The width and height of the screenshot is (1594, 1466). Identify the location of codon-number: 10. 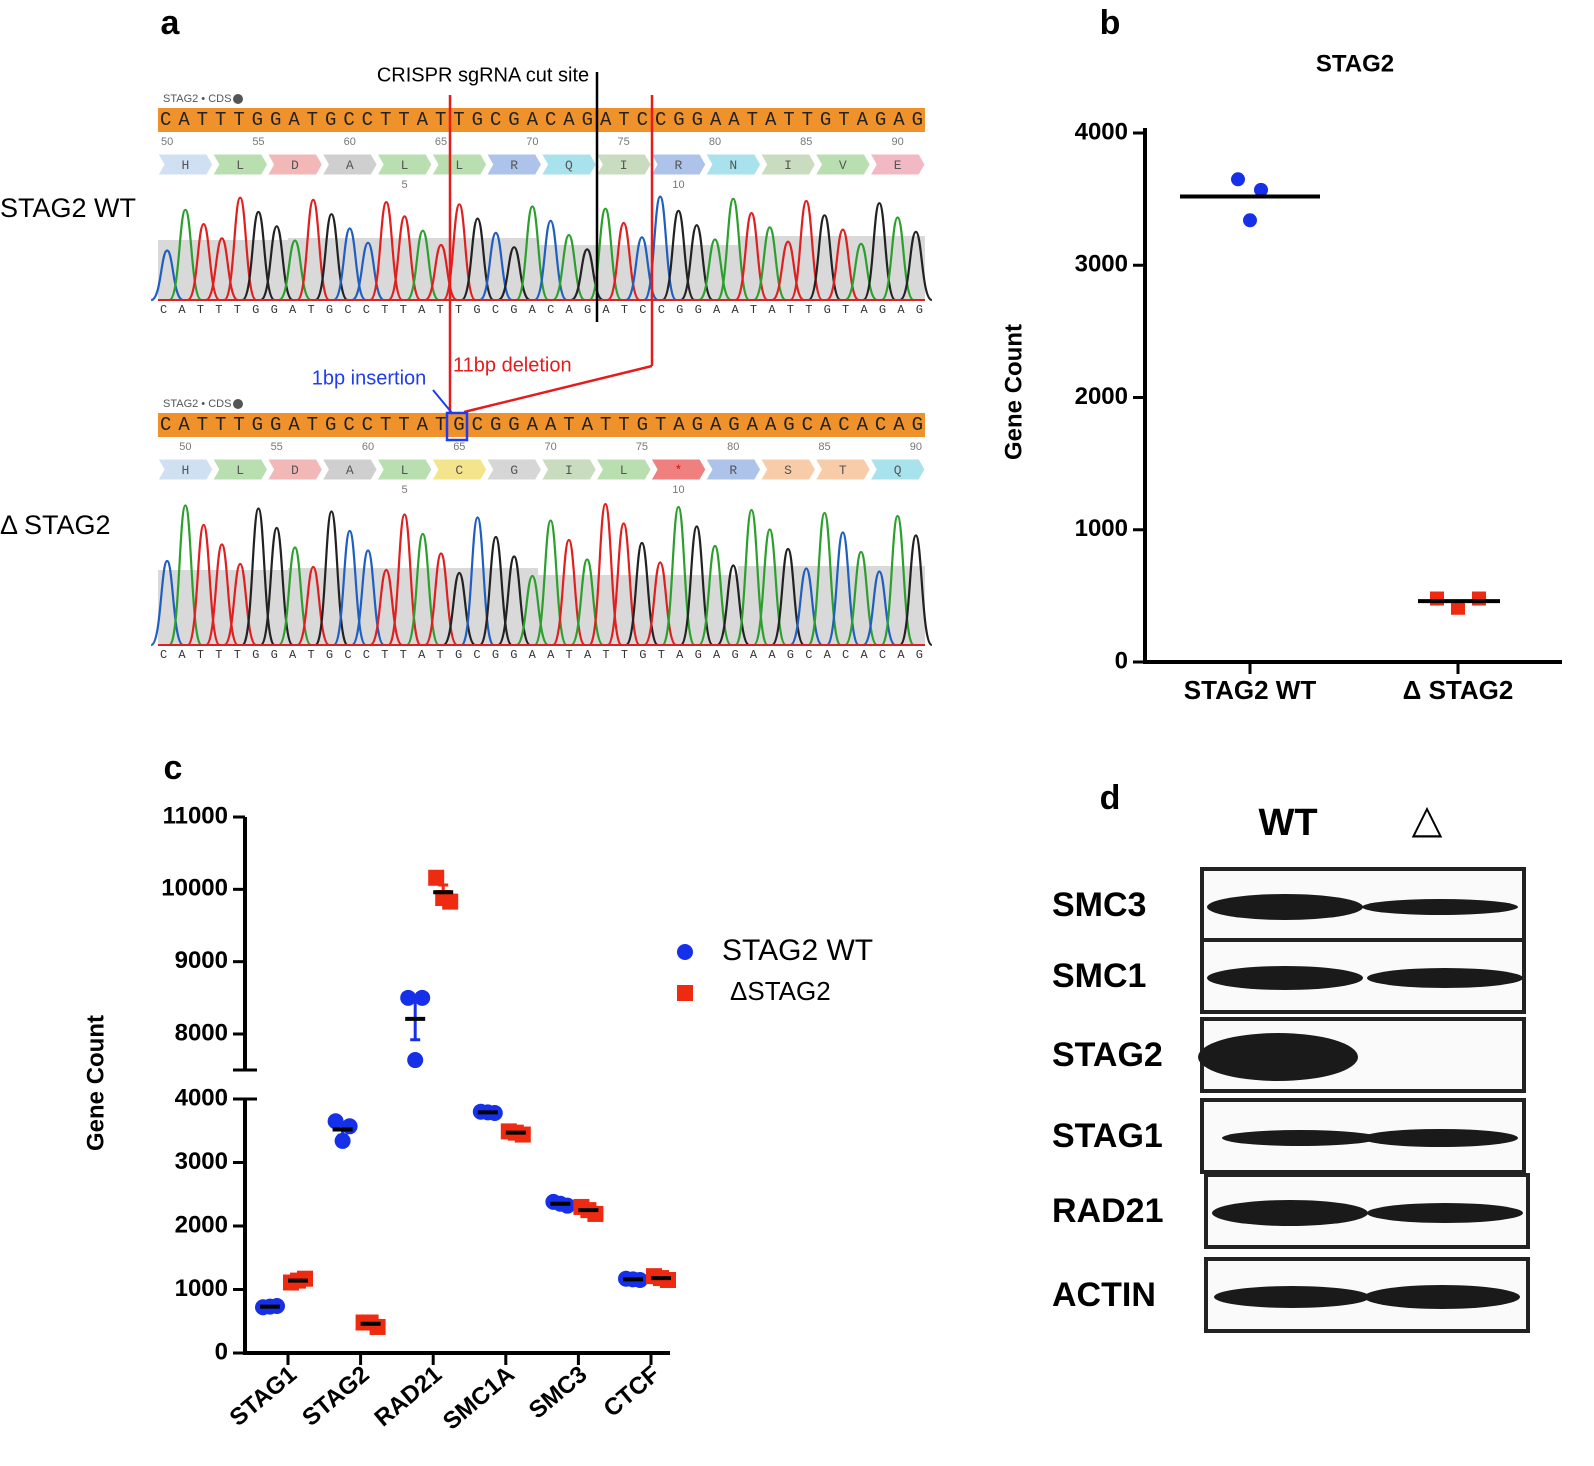
(678, 490).